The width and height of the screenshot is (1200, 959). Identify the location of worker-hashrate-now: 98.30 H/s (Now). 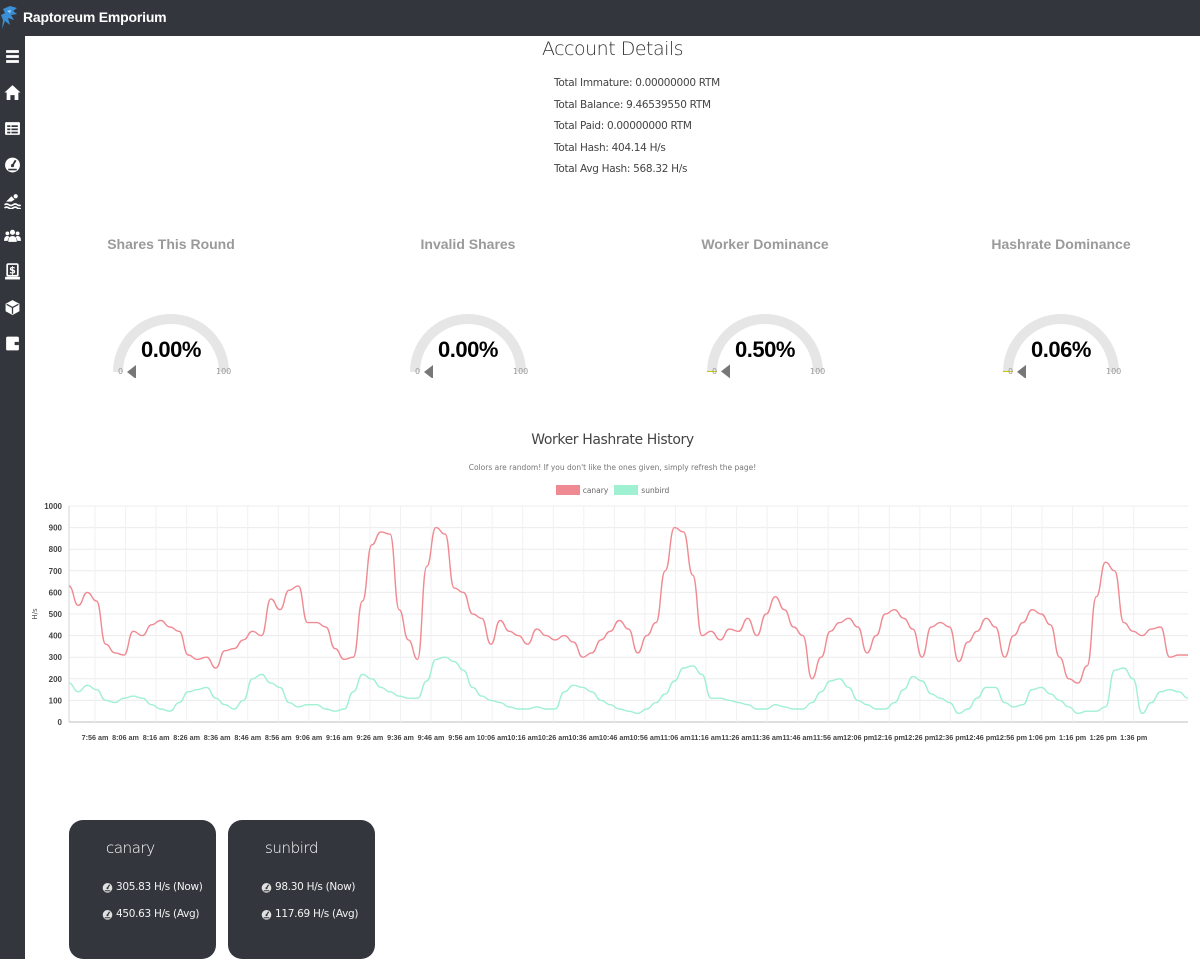
(308, 887).